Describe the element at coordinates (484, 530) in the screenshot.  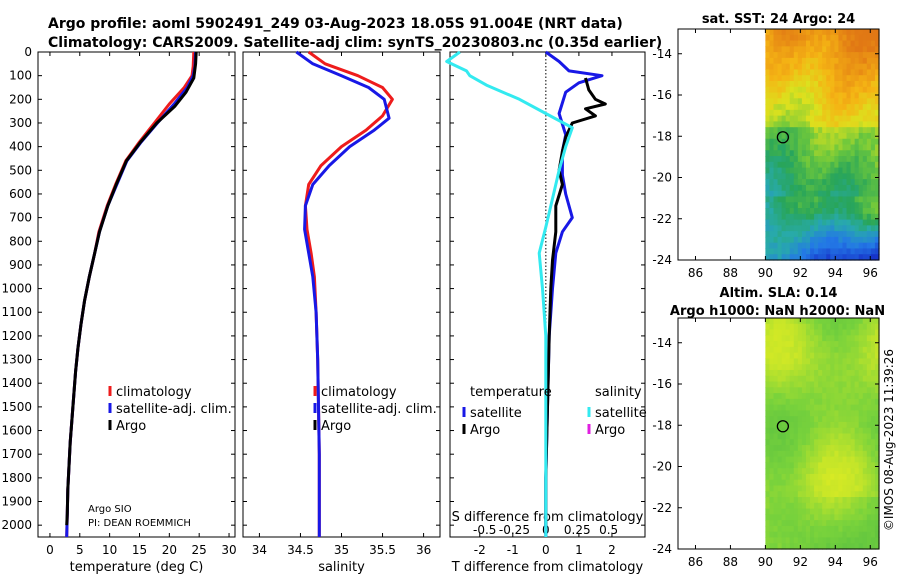
I see `salinity-tick-label: -0.5` at that location.